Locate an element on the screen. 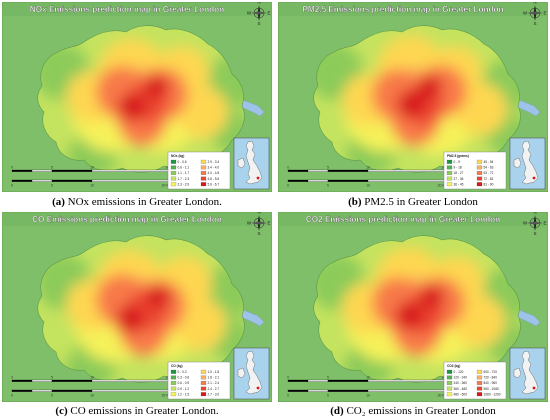 The height and width of the screenshot is (420, 550). caption-d: (d) CO₂ emissions in Greater London is located at coordinates (413, 411).